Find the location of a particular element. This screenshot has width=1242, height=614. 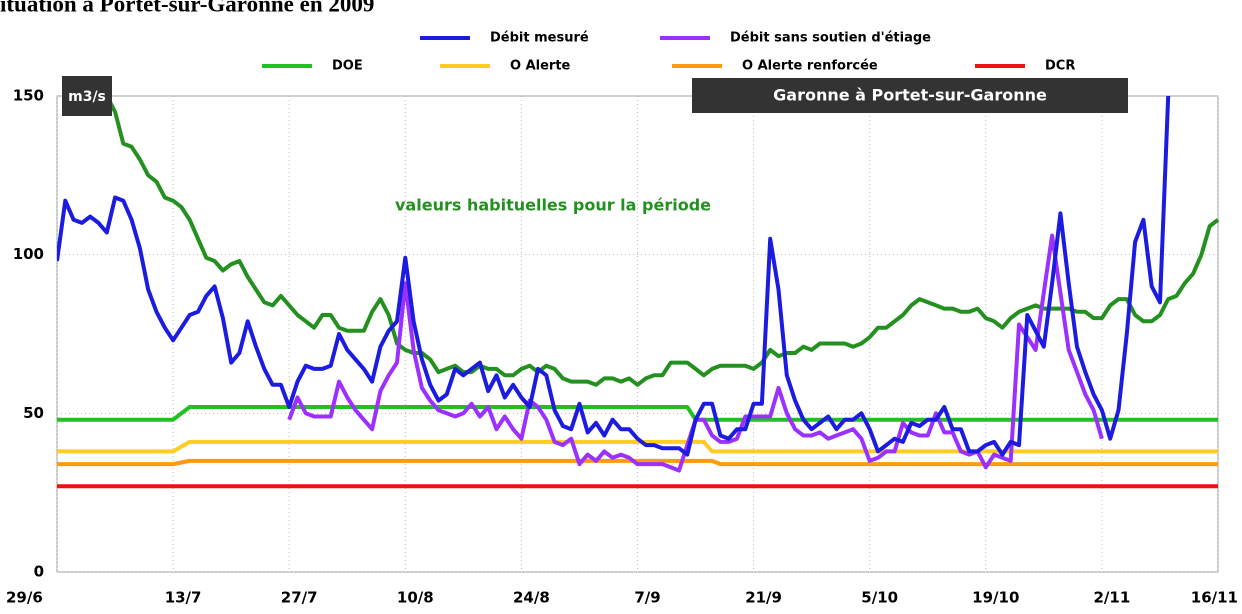

subtitle-box is located at coordinates (910, 95).